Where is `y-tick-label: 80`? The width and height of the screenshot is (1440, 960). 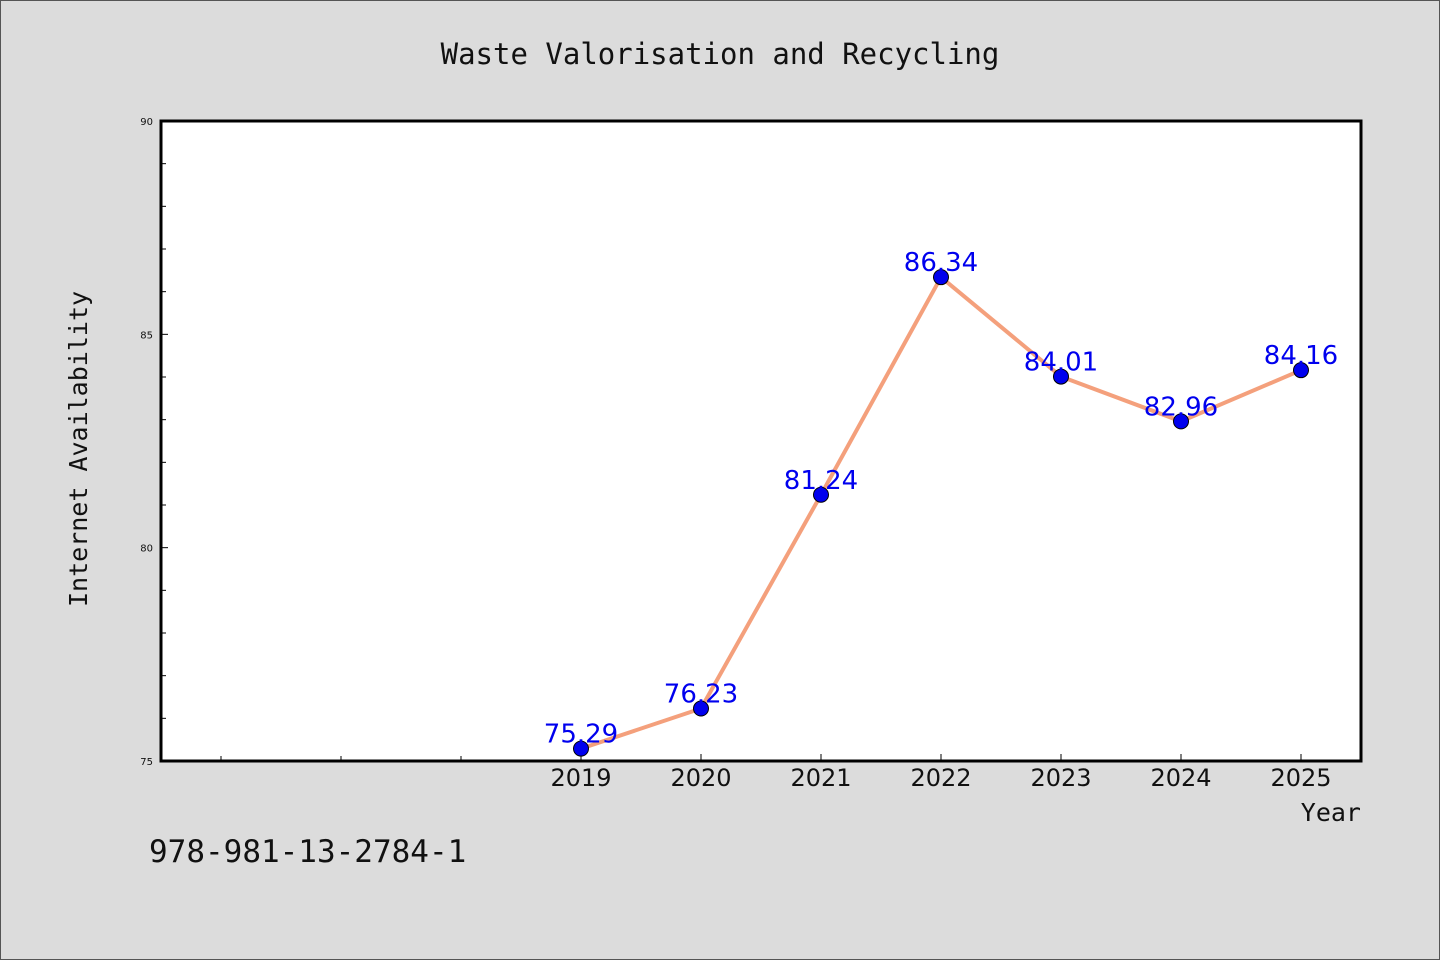 y-tick-label: 80 is located at coordinates (146, 549).